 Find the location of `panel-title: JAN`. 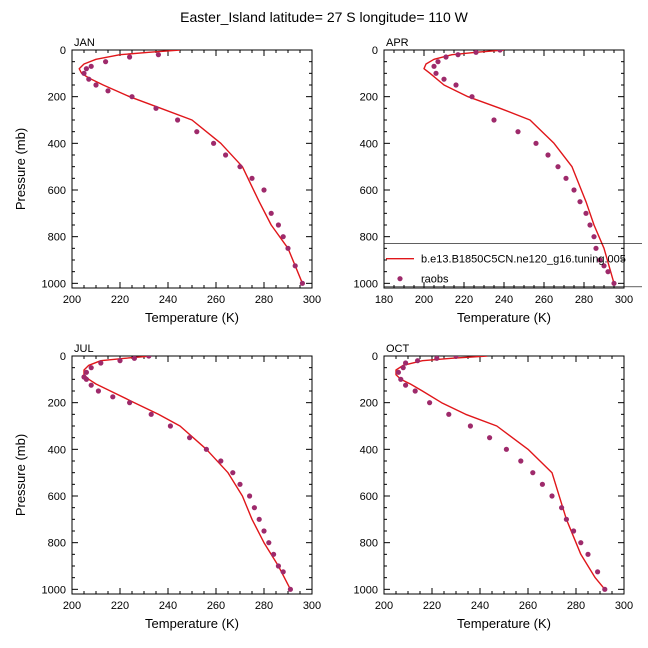

panel-title: JAN is located at coordinates (84, 43).